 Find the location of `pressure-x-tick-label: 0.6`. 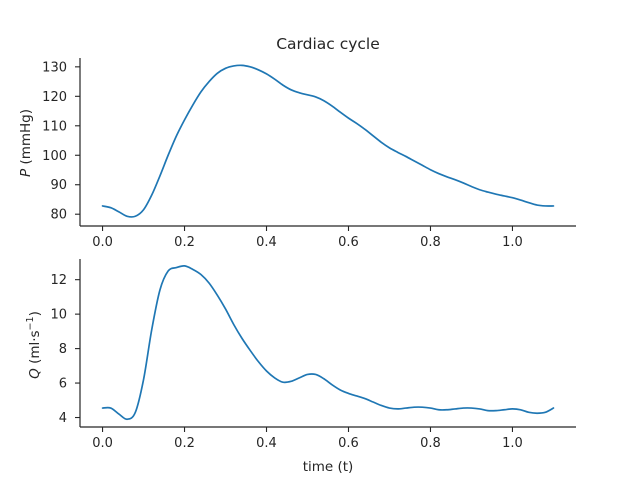

pressure-x-tick-label: 0.6 is located at coordinates (348, 242).